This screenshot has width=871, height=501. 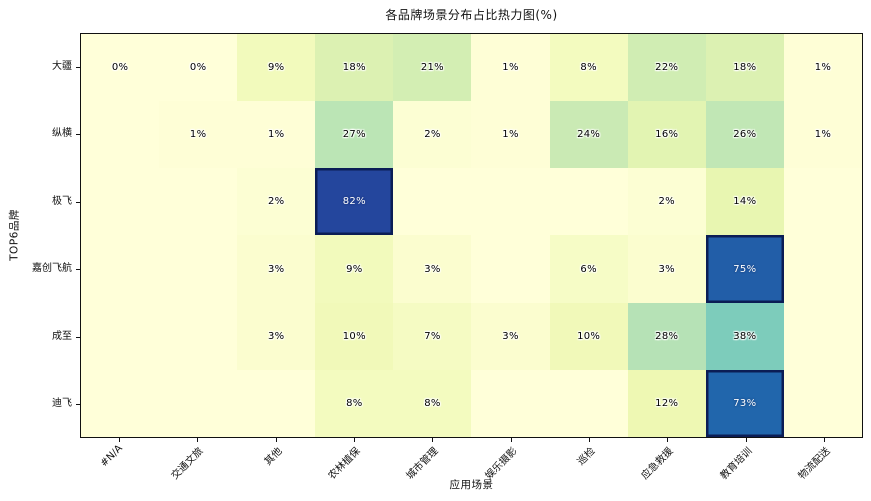 I want to click on heatmap-cell-大疆-应急救援: 22%, so click(x=666, y=68).